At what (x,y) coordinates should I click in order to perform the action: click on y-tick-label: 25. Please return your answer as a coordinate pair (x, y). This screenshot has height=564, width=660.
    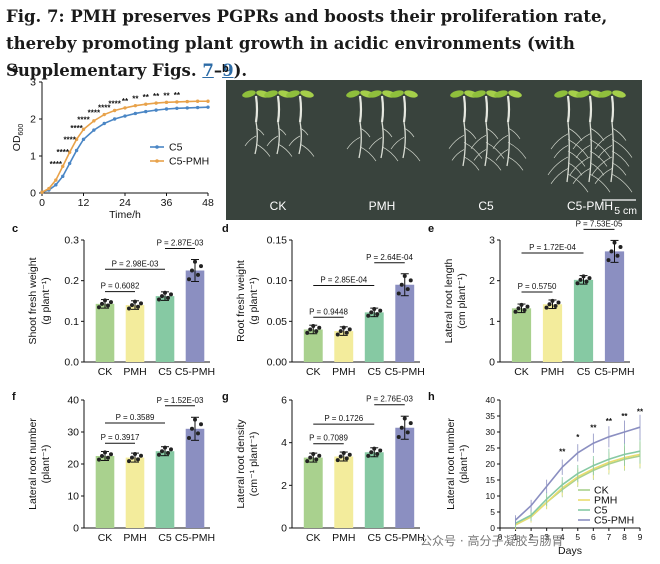
    Looking at the image, I should click on (491, 448).